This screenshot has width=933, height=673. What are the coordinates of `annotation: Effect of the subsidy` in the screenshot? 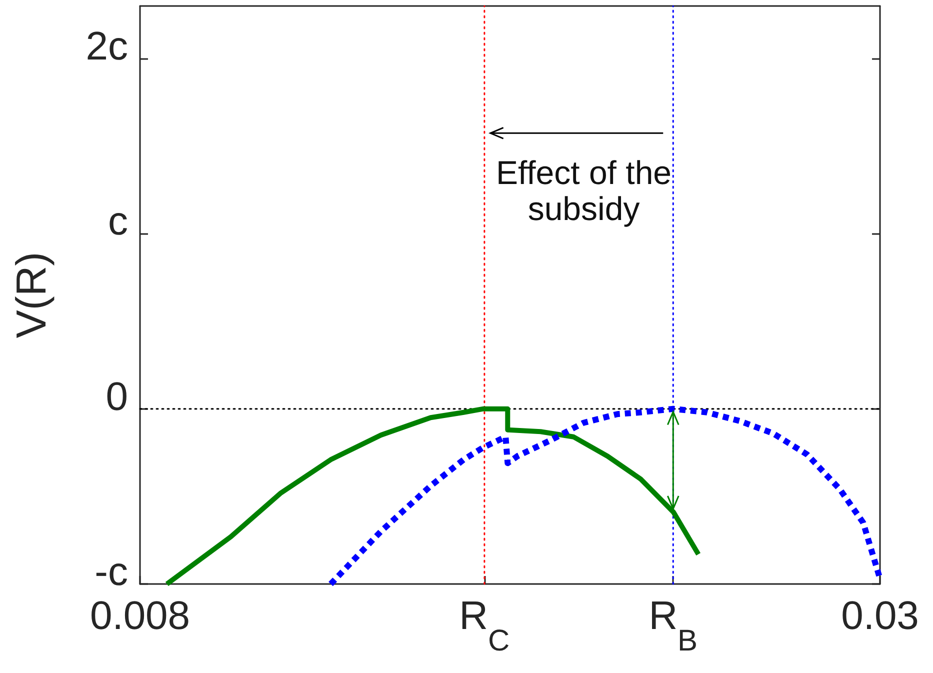 It's located at (584, 191).